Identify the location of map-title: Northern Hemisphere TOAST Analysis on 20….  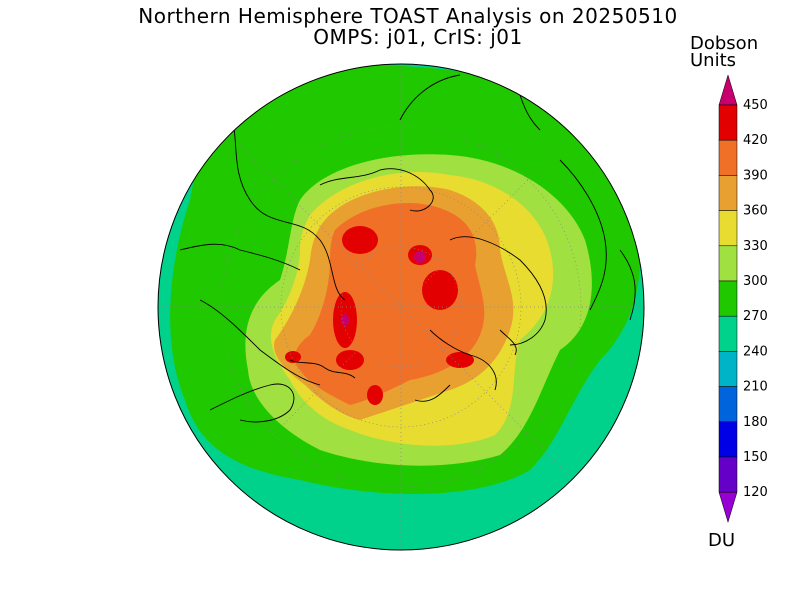
(408, 16).